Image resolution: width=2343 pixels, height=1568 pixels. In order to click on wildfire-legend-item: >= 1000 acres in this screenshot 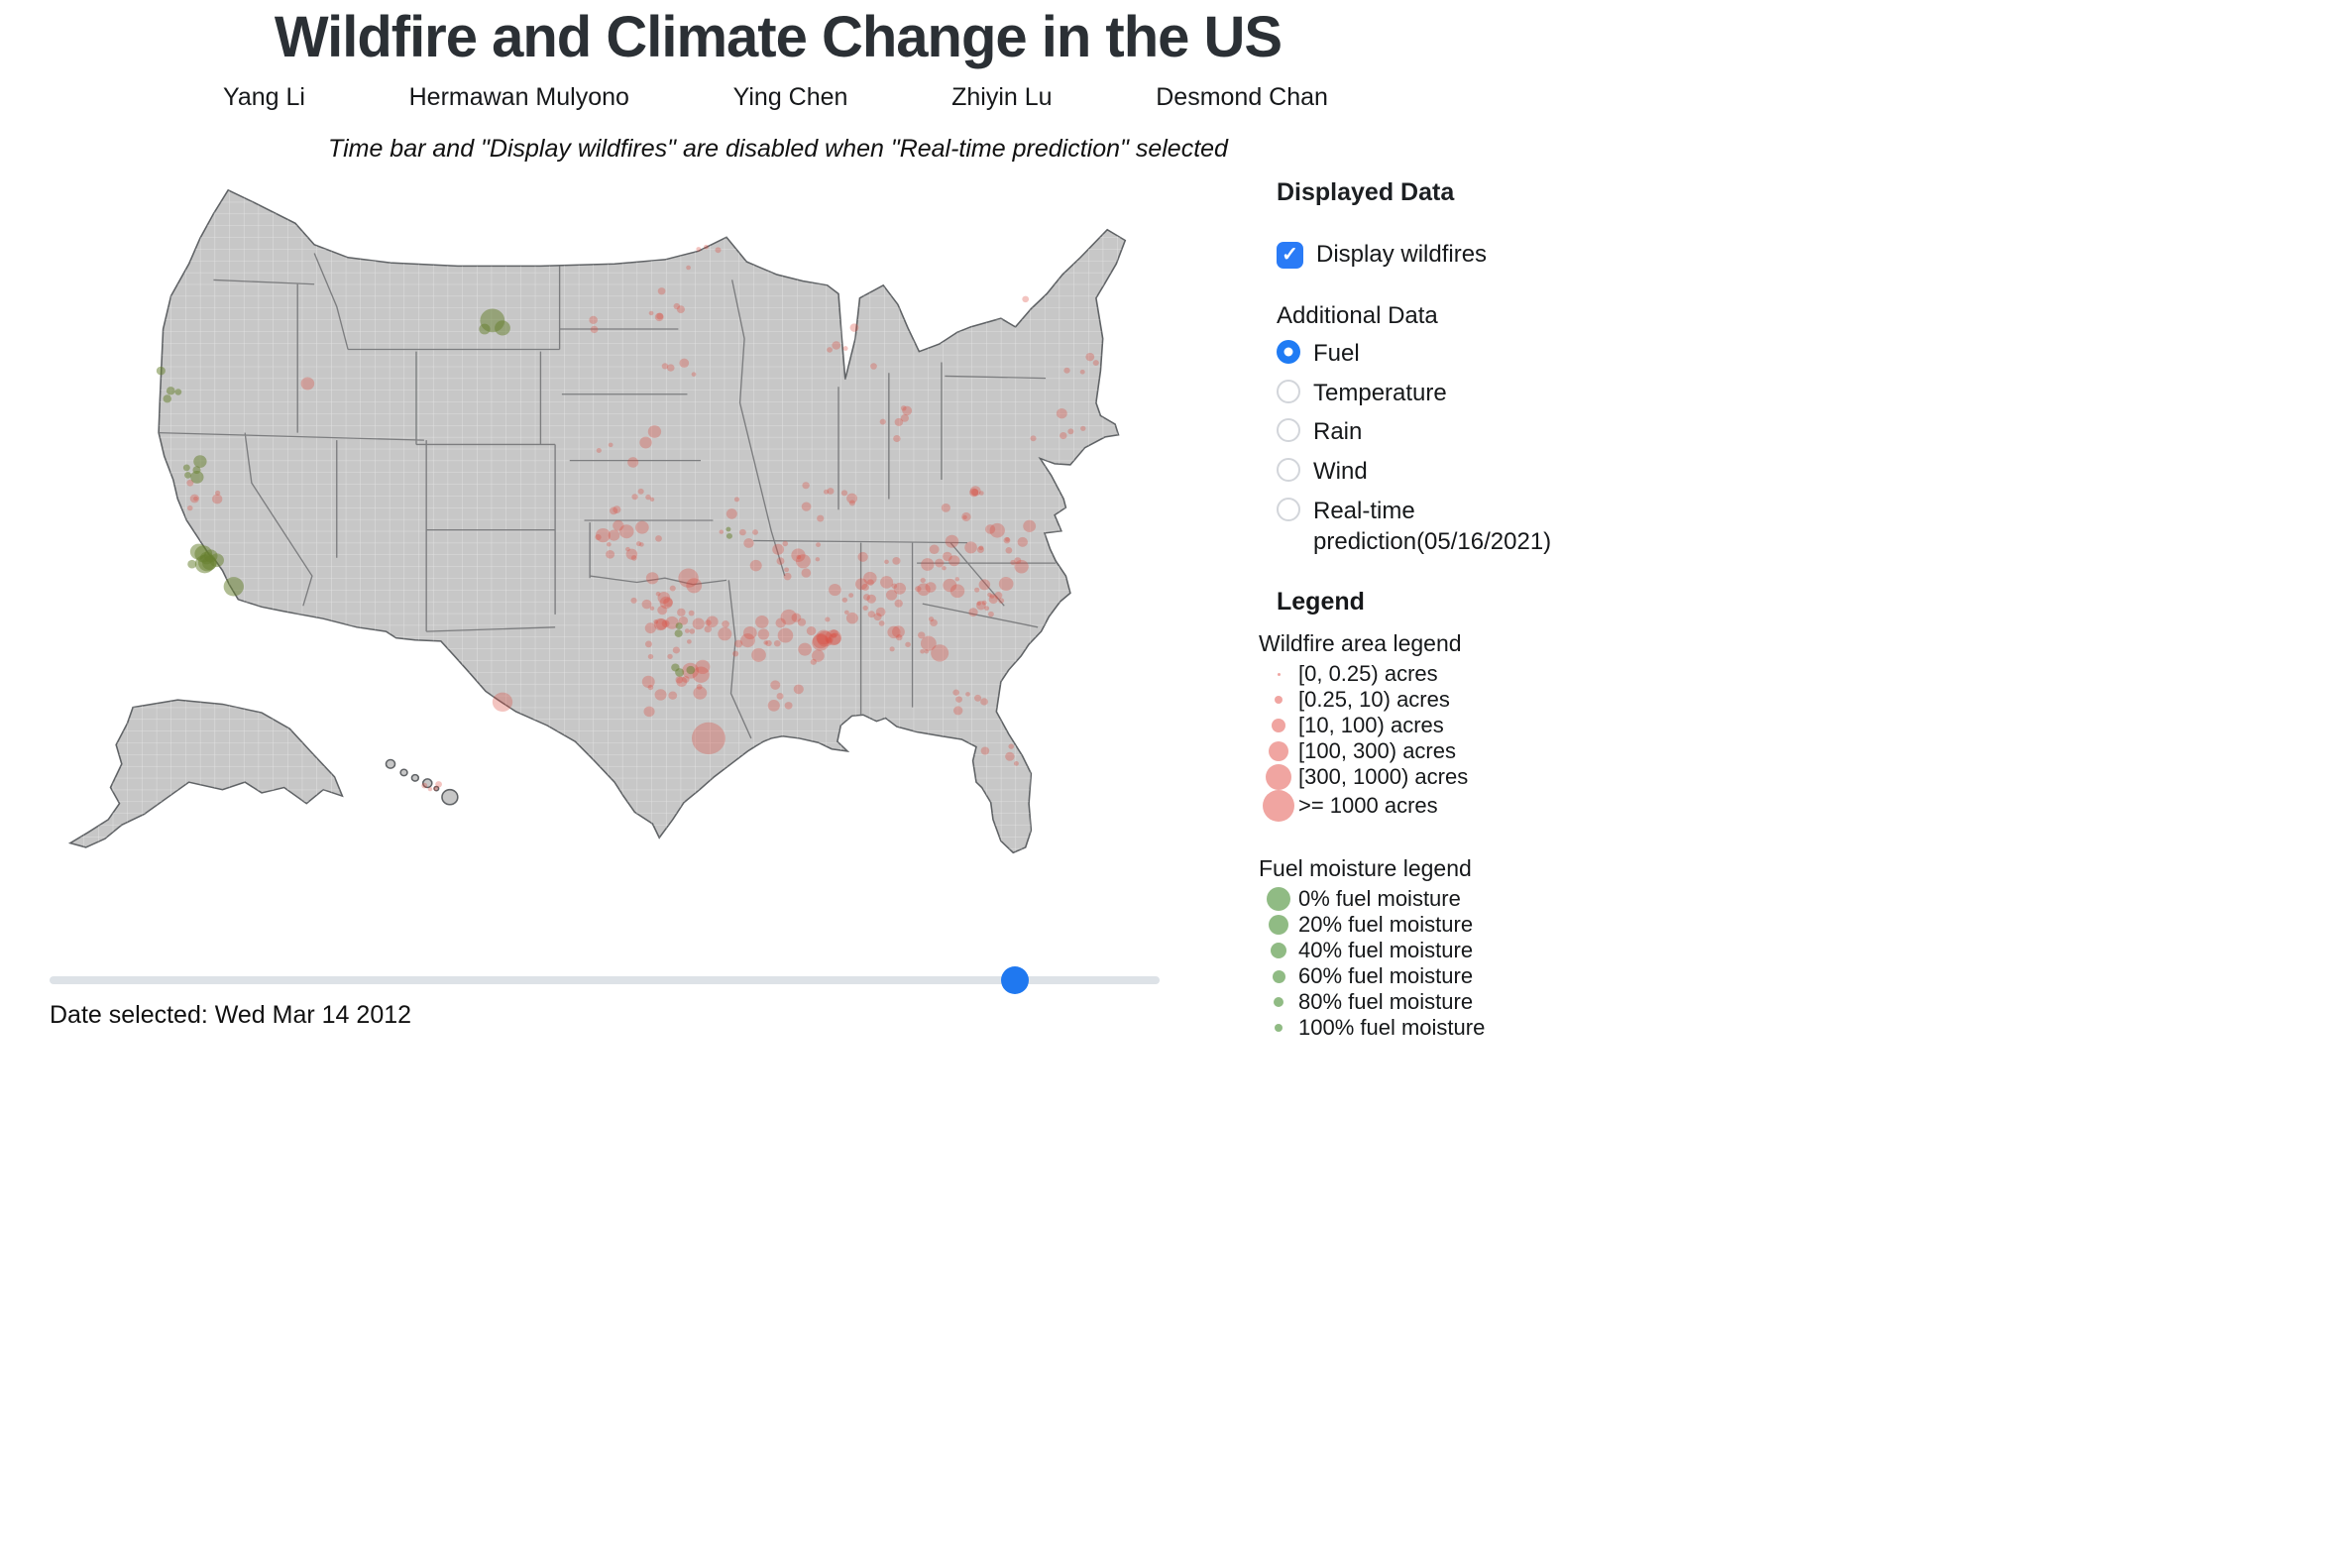, I will do `click(1416, 806)`.